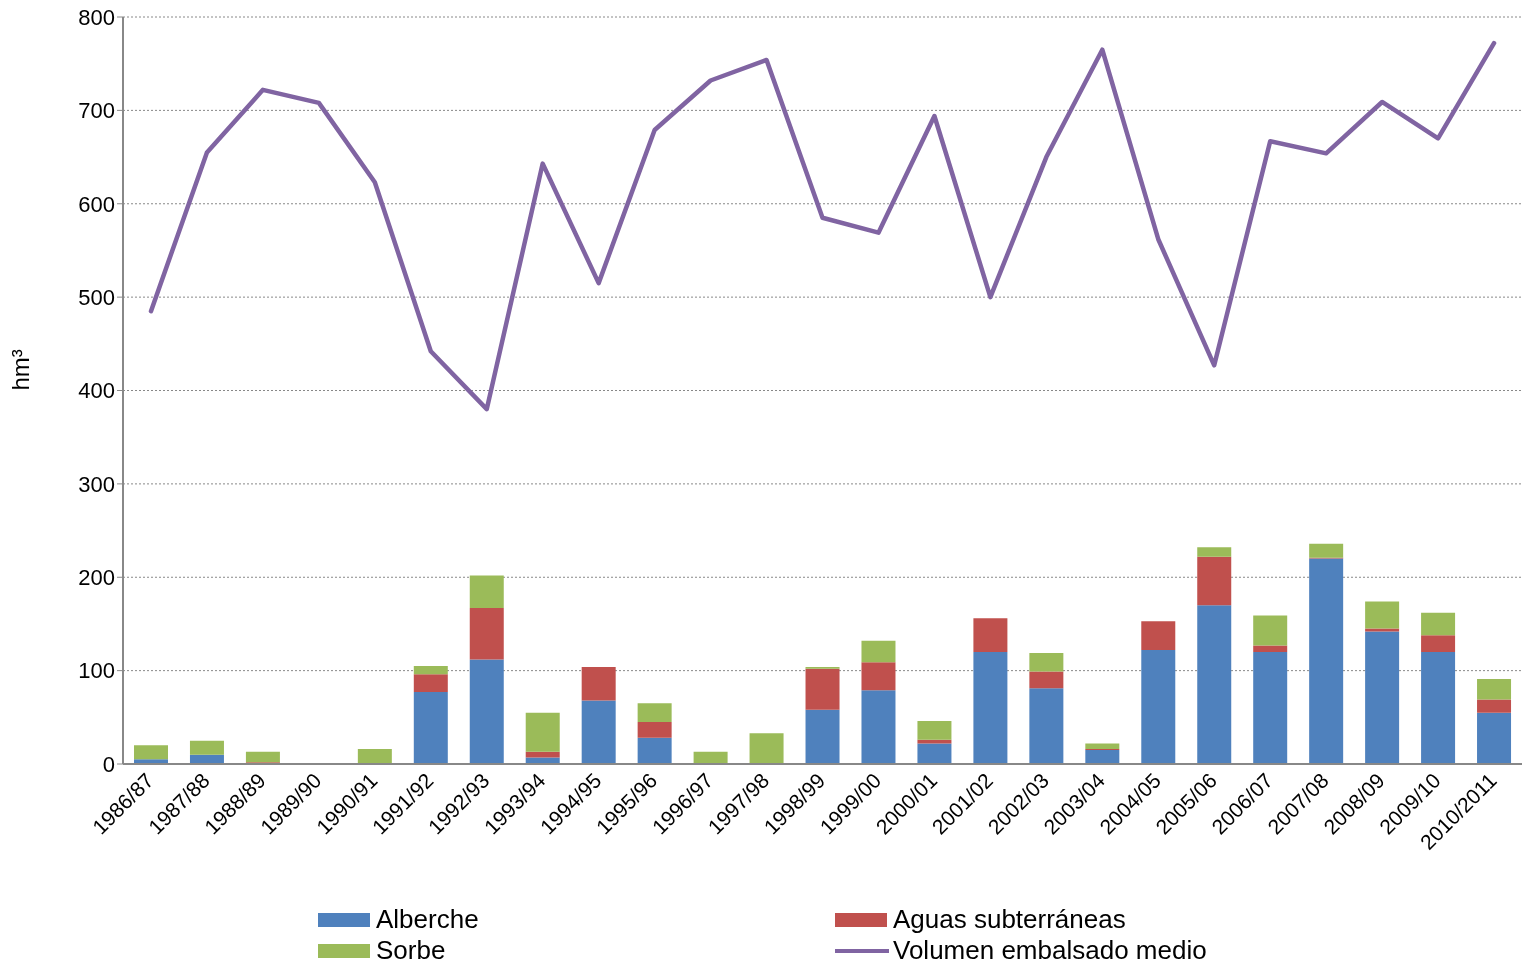  I want to click on y-tick-label: 400, so click(96, 391).